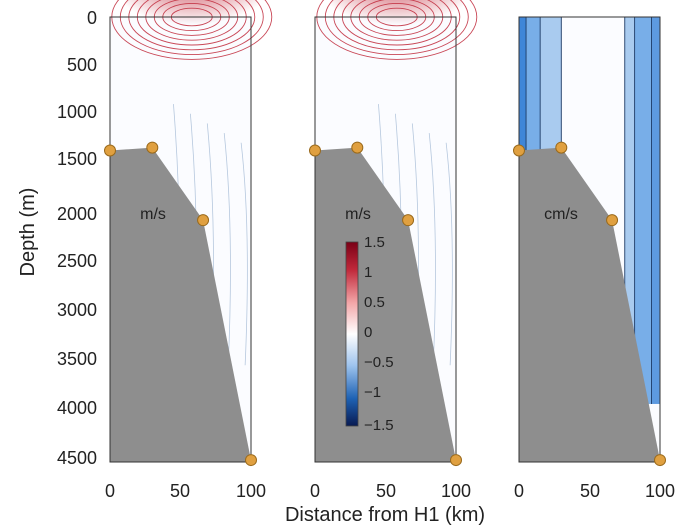  I want to click on colorbar-gradient, so click(352, 334).